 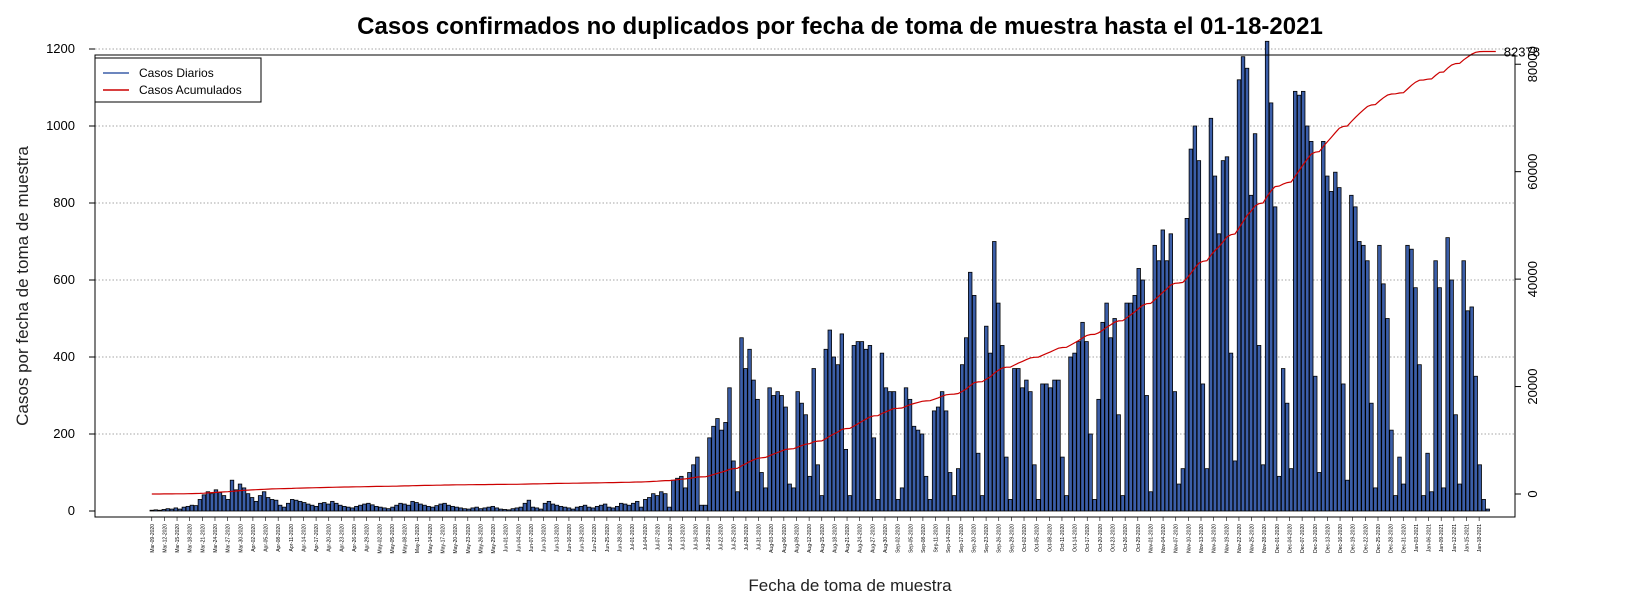 What do you see at coordinates (1101, 538) in the screenshot?
I see `x-tick-label: Oct-20-2020` at bounding box center [1101, 538].